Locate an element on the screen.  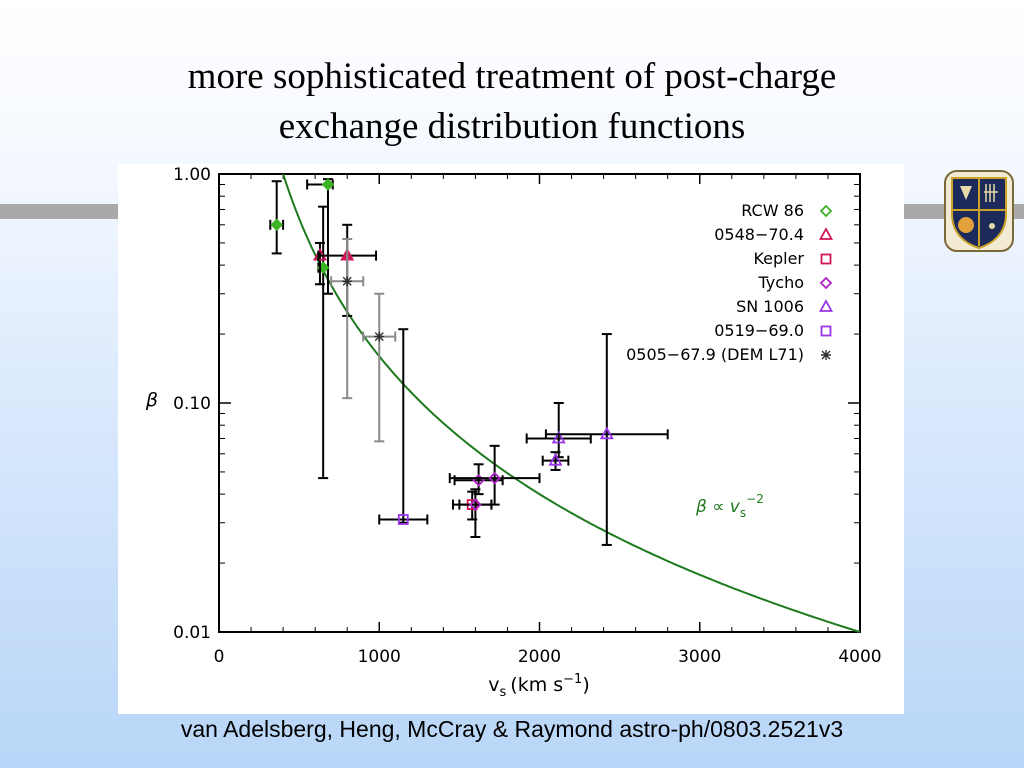
x-tick-label: 1000 is located at coordinates (379, 657).